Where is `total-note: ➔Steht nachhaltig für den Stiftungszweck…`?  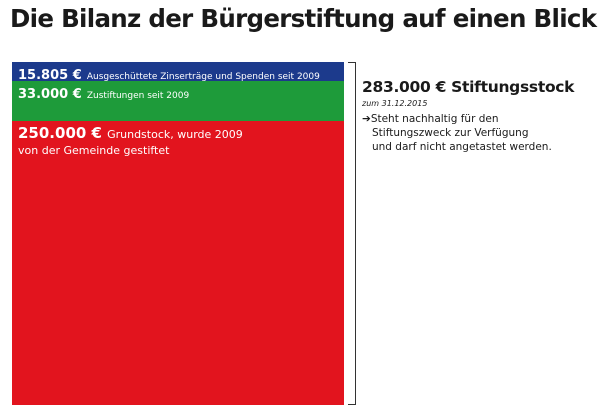 total-note: ➔Steht nachhaltig für den Stiftungszweck… is located at coordinates (477, 133).